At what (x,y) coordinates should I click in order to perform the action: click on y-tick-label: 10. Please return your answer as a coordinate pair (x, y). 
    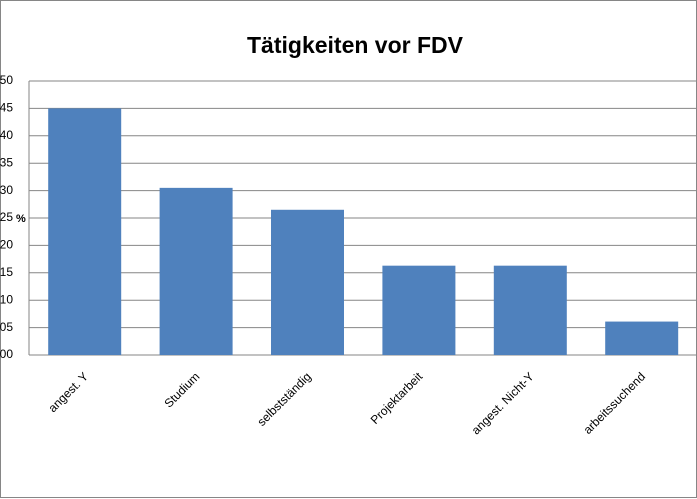
    Looking at the image, I should click on (6, 299).